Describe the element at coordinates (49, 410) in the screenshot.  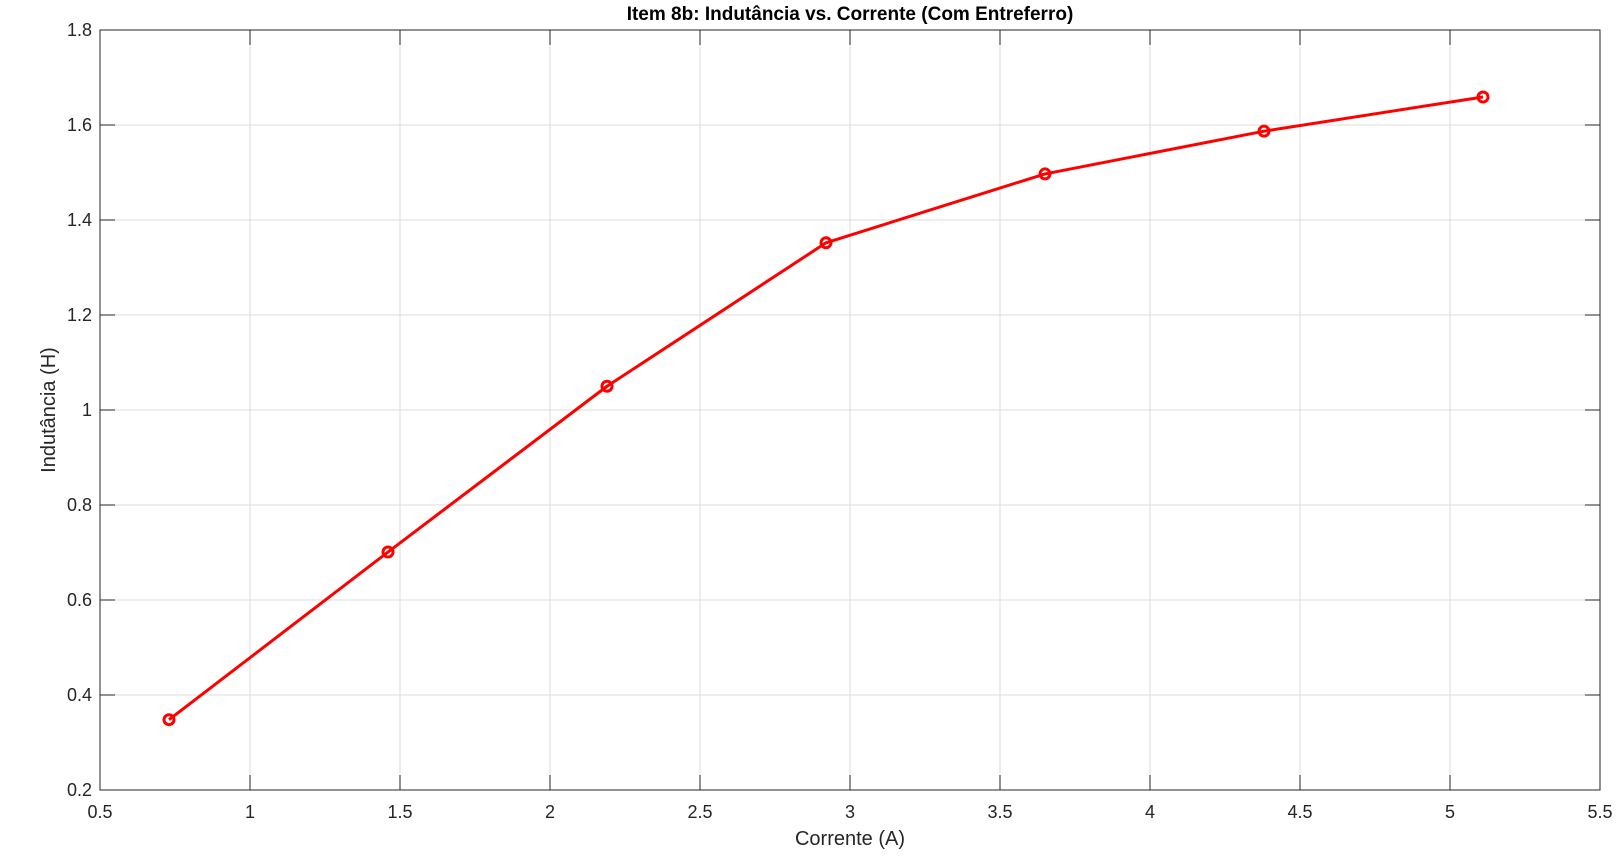
I see `y-axis-title: Indutância (H)` at that location.